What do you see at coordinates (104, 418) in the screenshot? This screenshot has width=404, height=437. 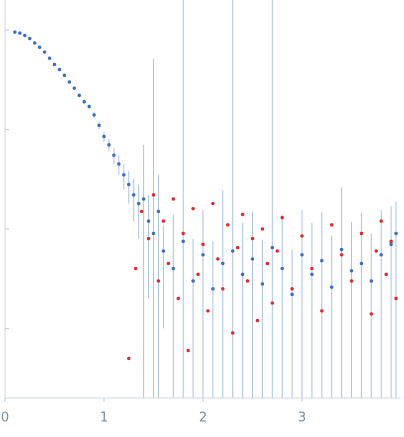 I see `x-tick-label: 1` at bounding box center [104, 418].